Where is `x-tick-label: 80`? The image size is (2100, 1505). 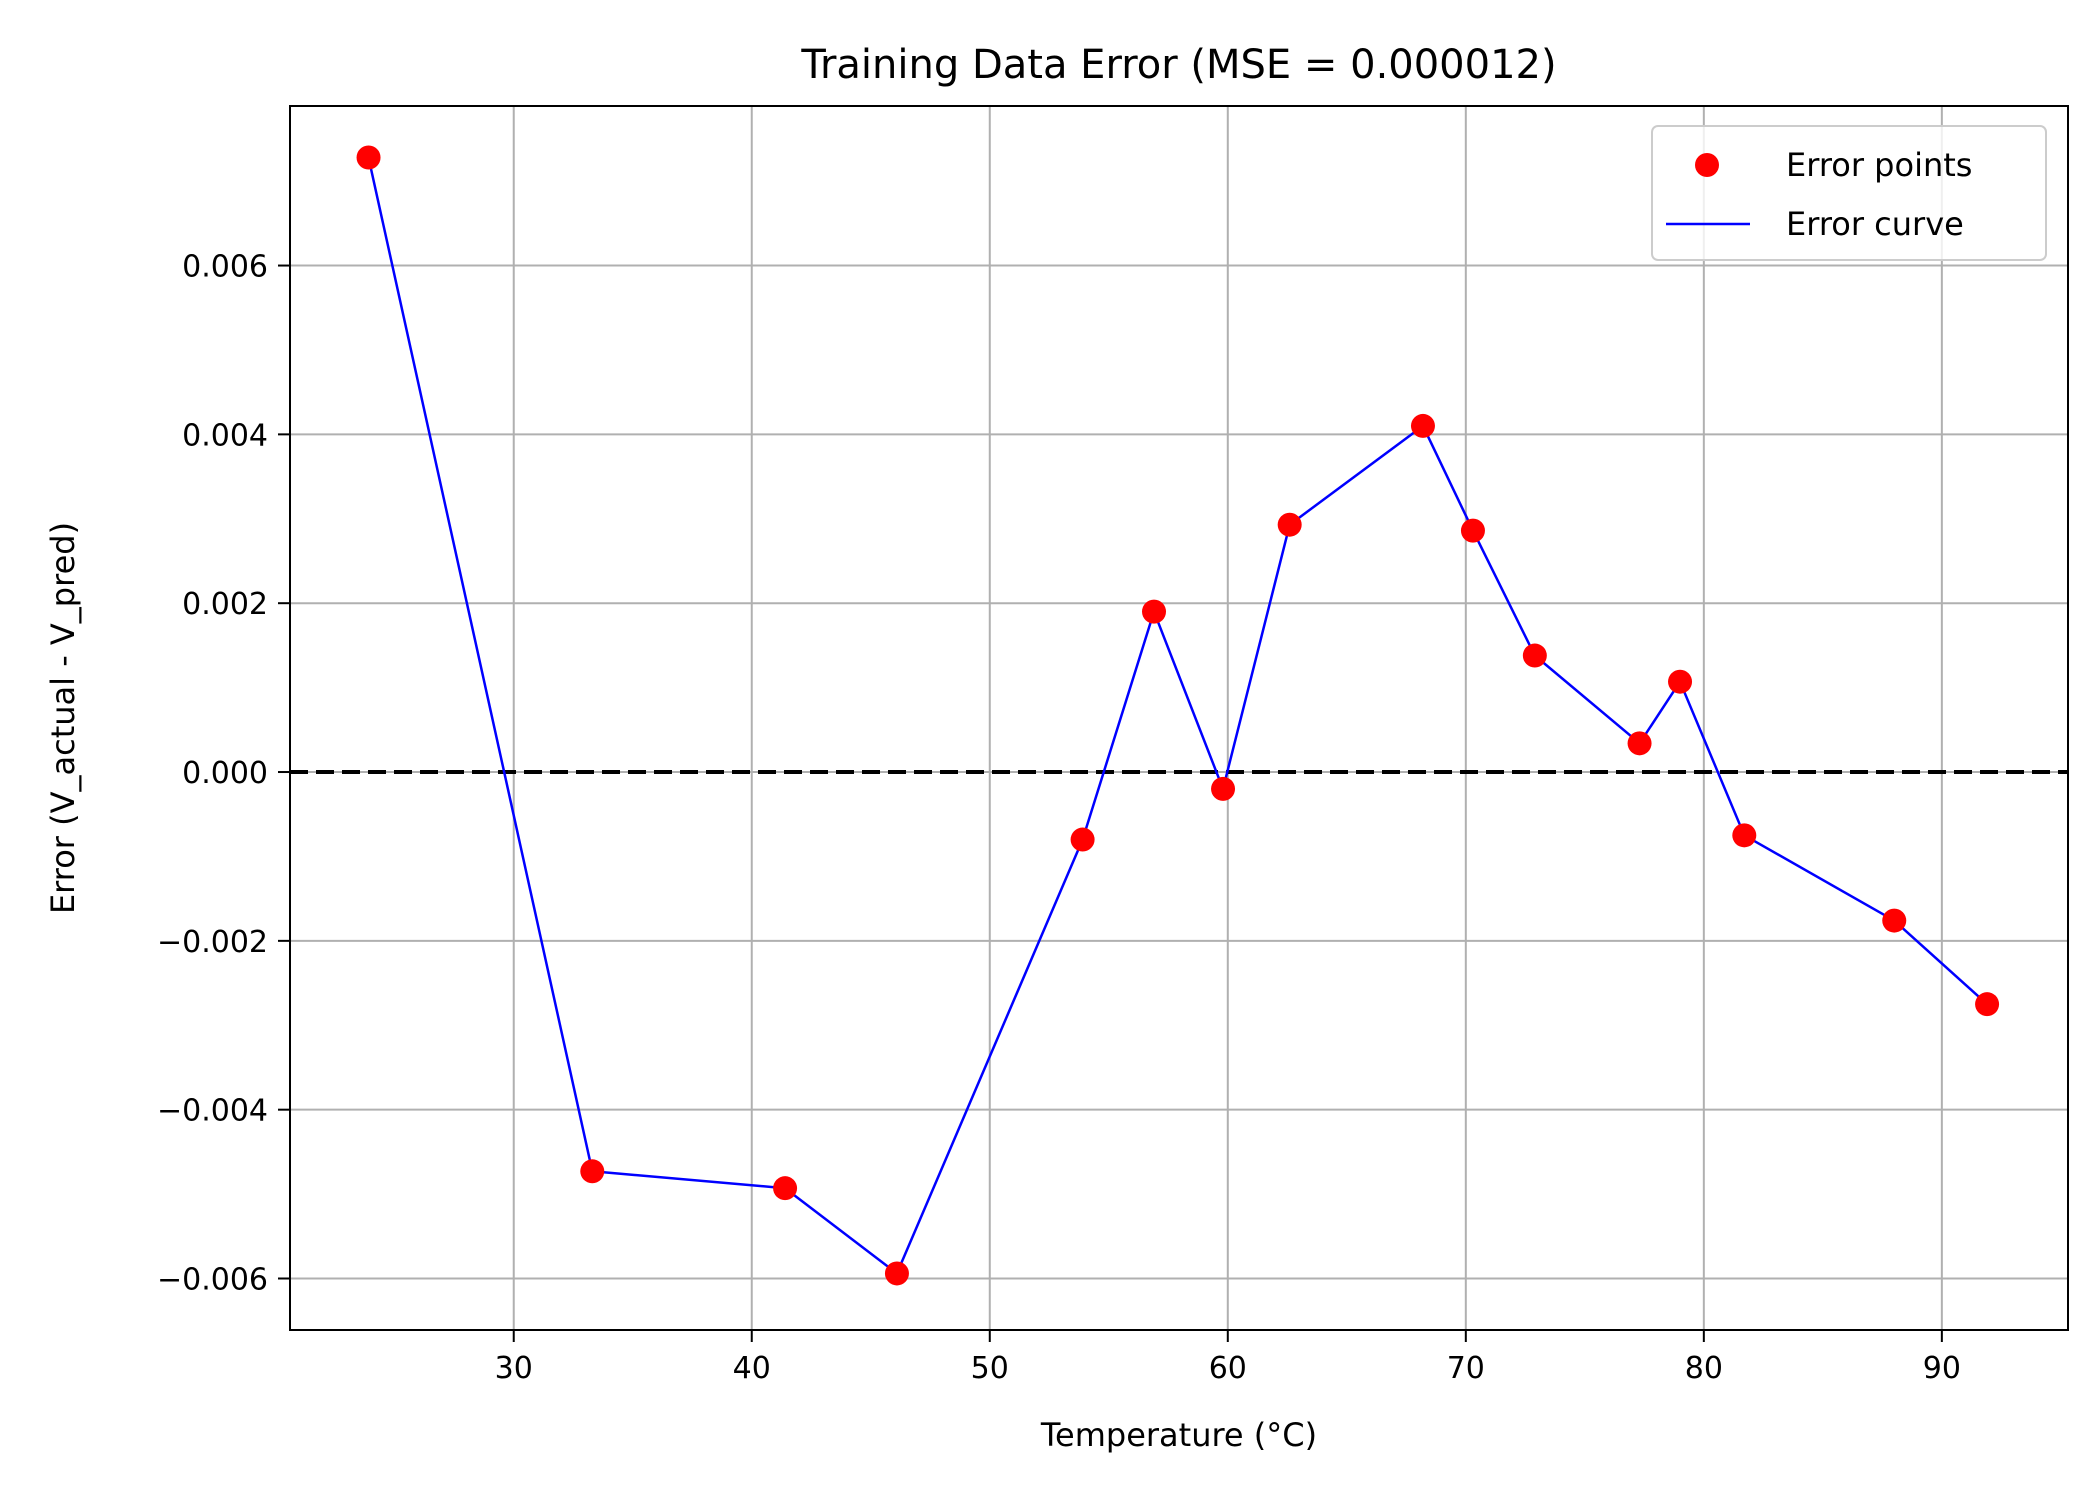
x-tick-label: 80 is located at coordinates (1704, 1368).